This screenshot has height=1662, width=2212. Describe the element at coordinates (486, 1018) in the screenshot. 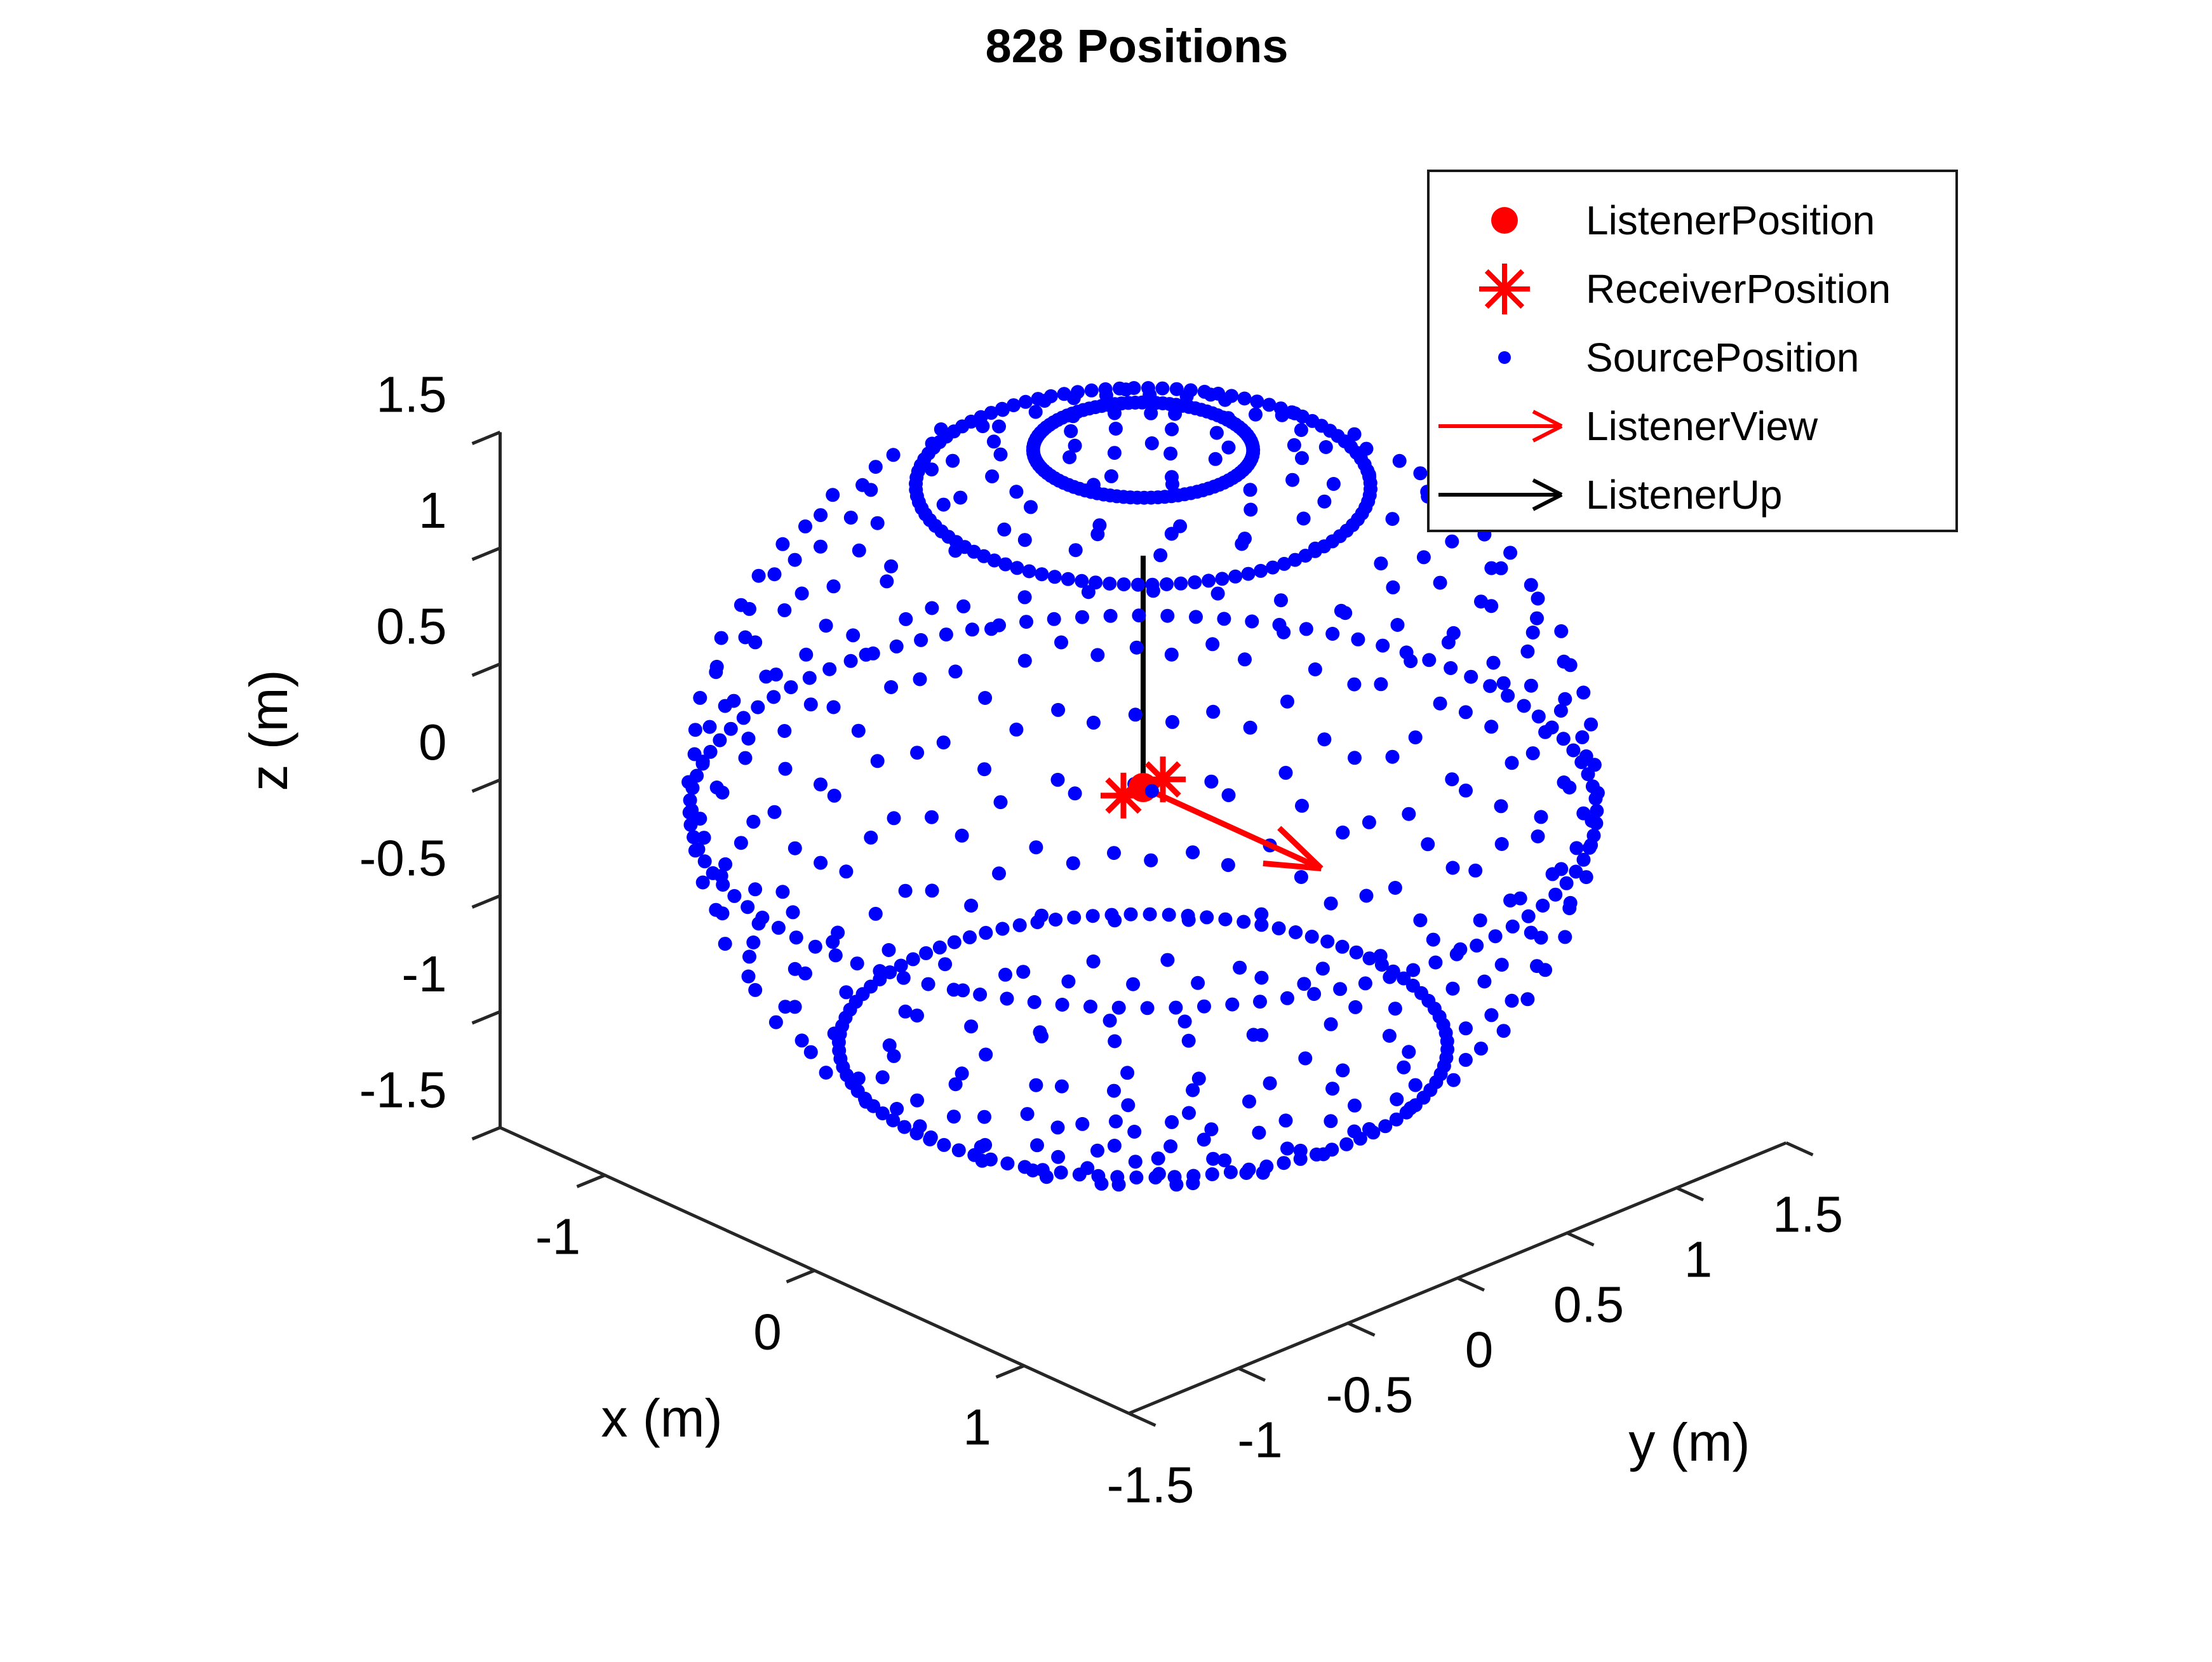

I see `z-tick` at that location.